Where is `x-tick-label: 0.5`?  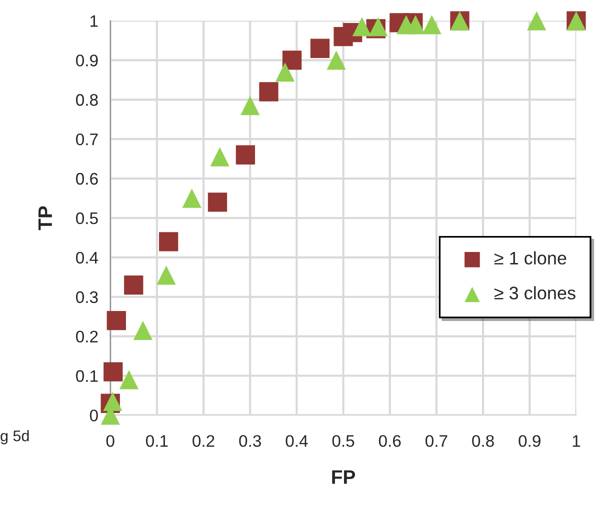
x-tick-label: 0.5 is located at coordinates (343, 441).